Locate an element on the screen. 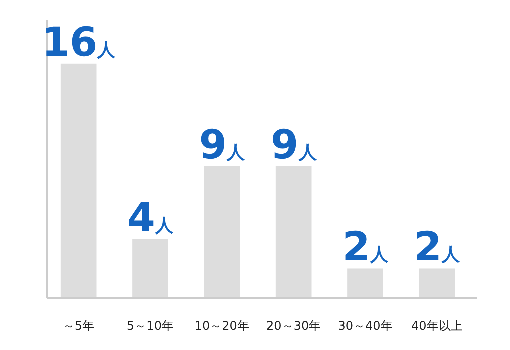 Image resolution: width=510 pixels, height=350 pixels. data-label: 16人 is located at coordinates (79, 43).